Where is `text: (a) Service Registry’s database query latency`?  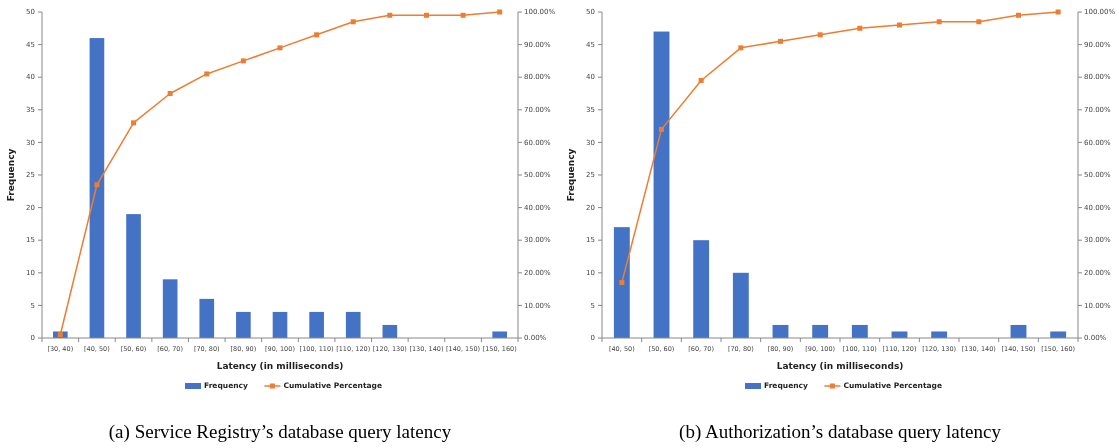
text: (a) Service Registry’s database query latency is located at coordinates (280, 432).